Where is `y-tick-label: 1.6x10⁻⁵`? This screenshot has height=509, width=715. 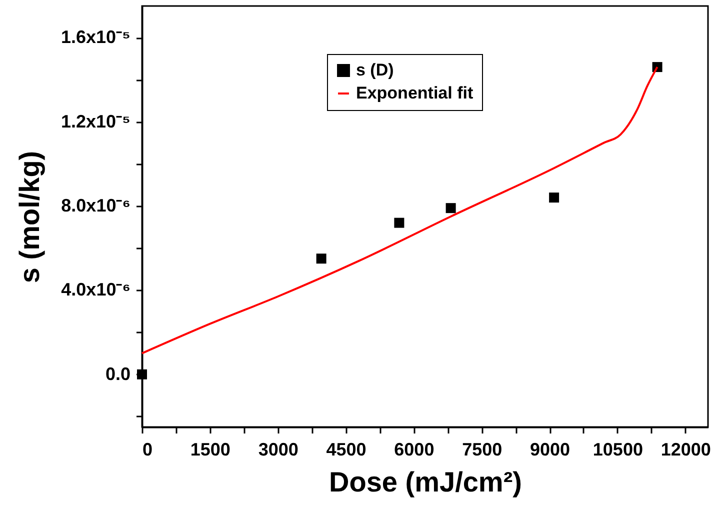 y-tick-label: 1.6x10⁻⁵ is located at coordinates (95, 37).